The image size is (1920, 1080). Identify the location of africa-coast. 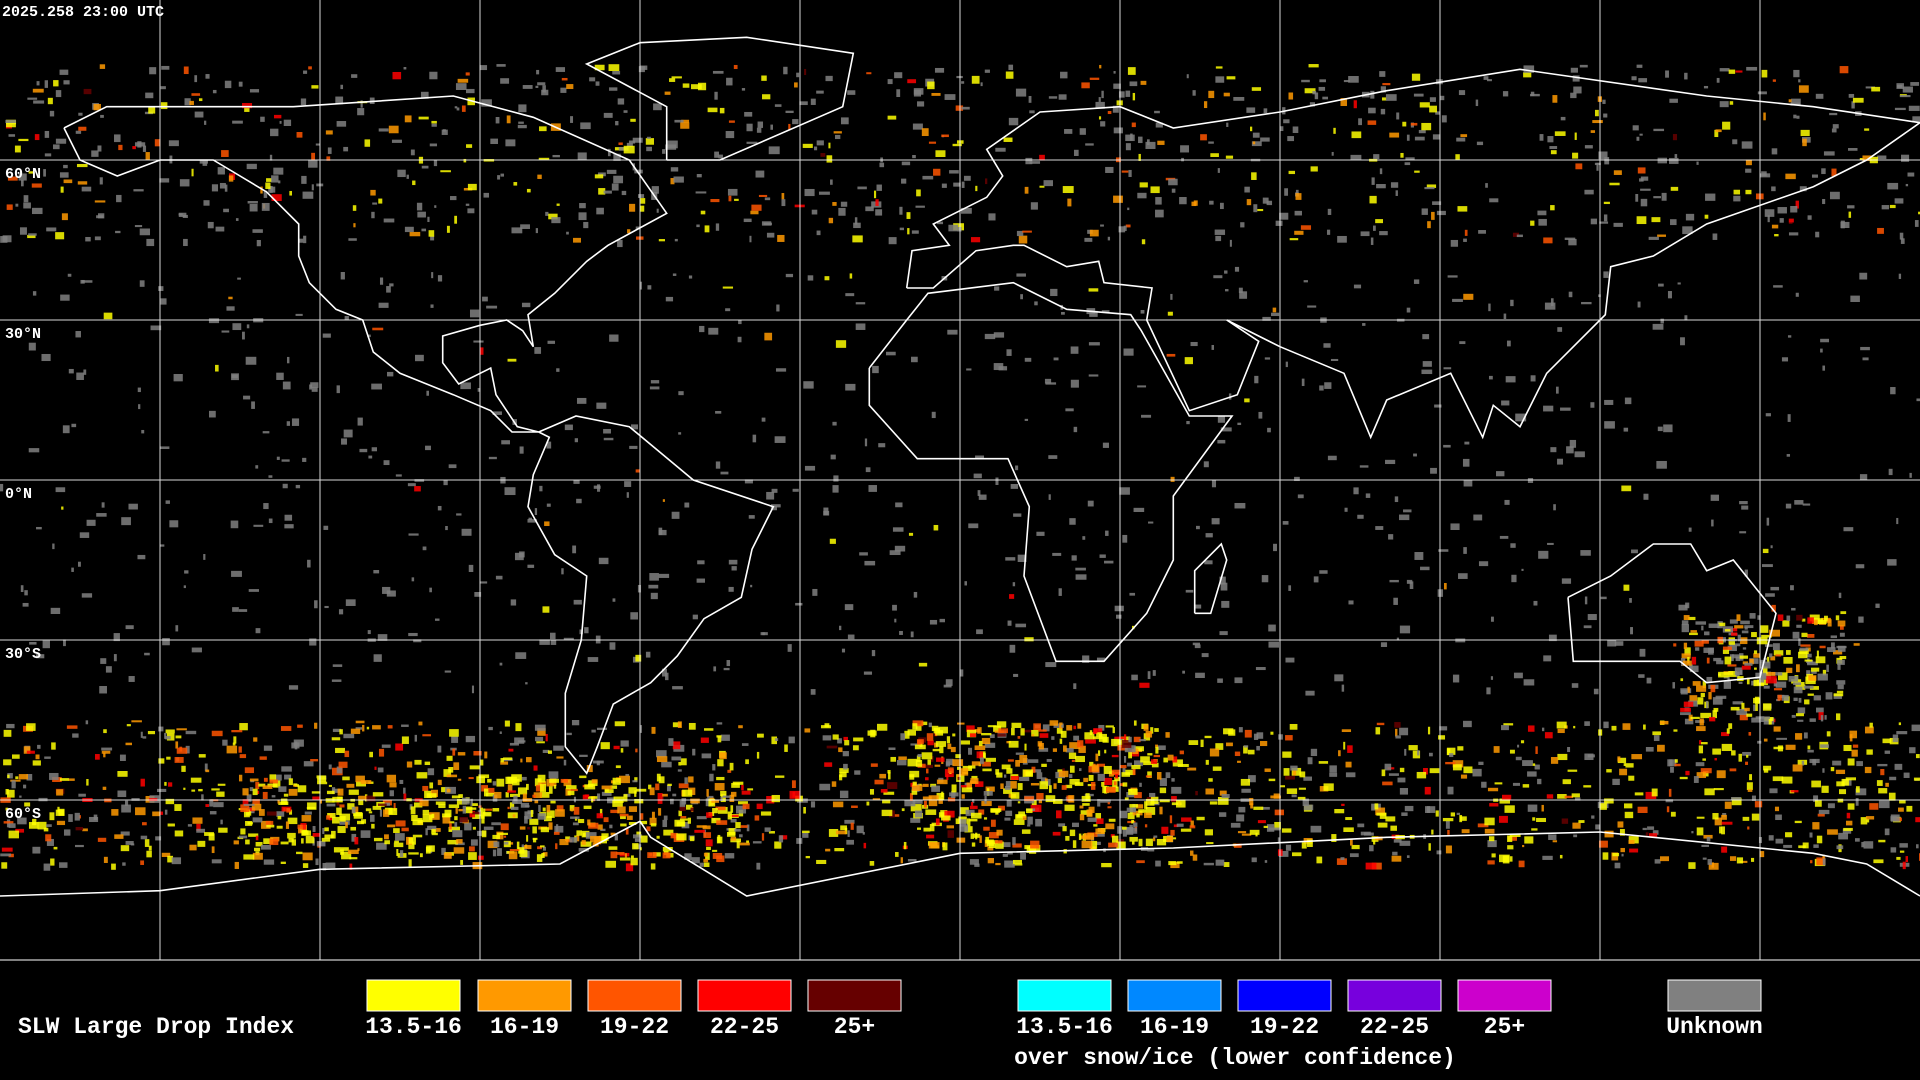
(1051, 472).